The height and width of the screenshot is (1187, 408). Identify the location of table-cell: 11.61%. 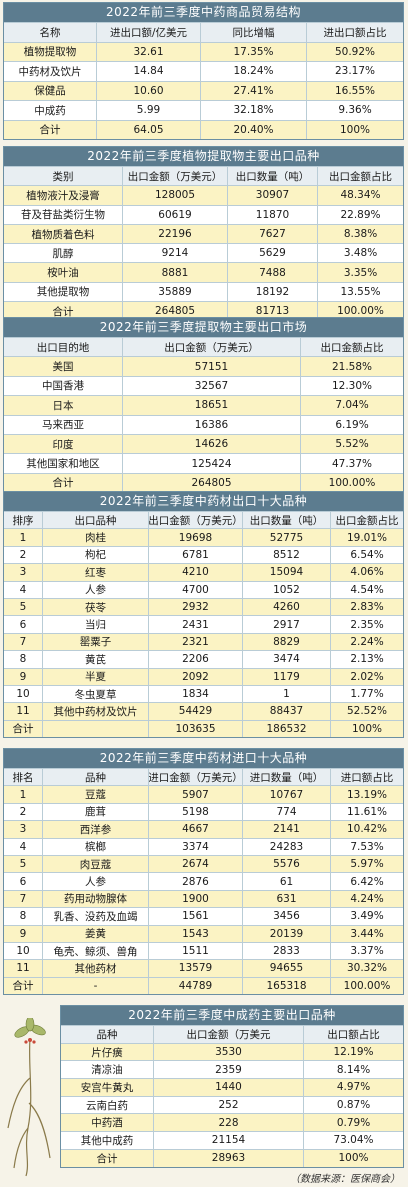
(366, 812).